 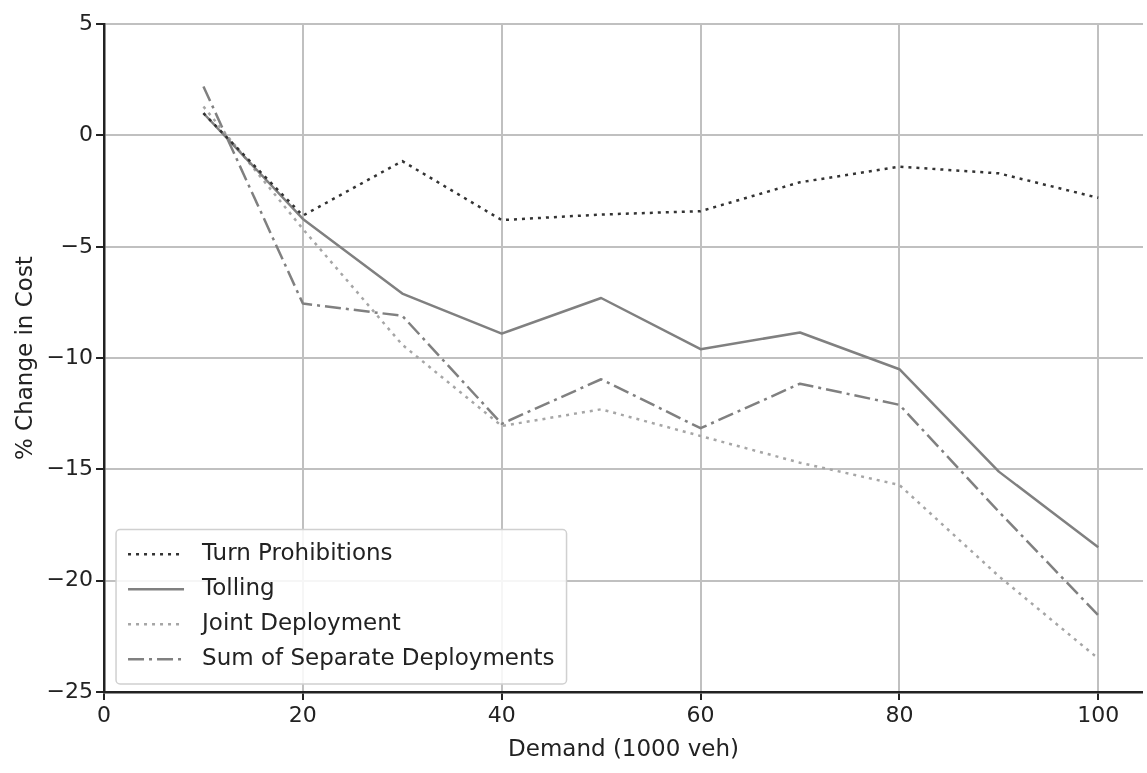 What do you see at coordinates (297, 552) in the screenshot?
I see `legend-label: Turn Prohibitions` at bounding box center [297, 552].